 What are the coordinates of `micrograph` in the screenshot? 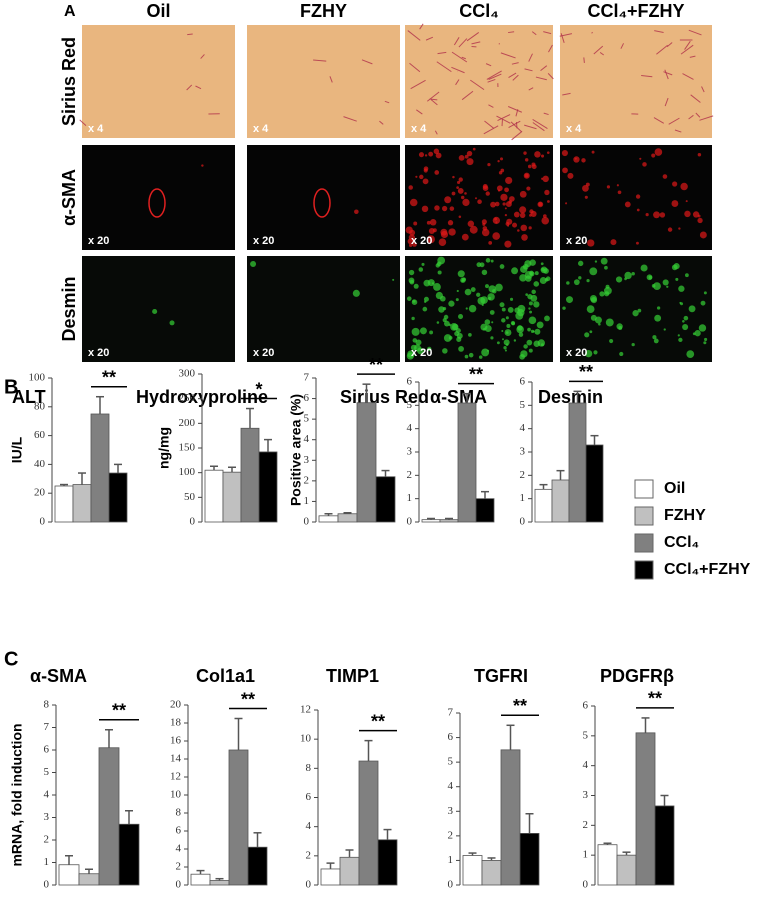 It's located at (158, 197).